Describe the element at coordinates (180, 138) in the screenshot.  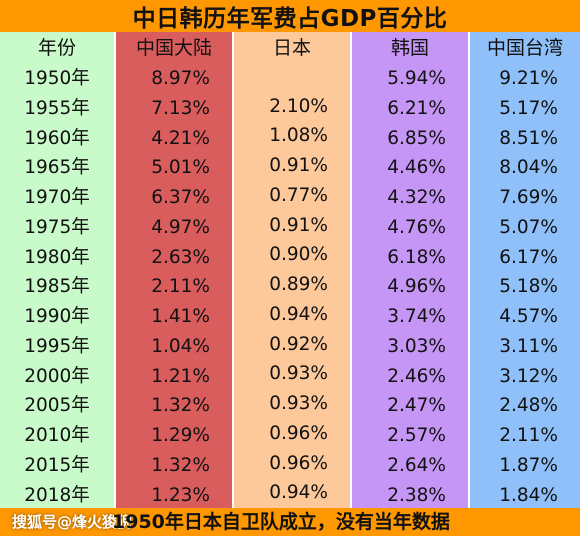
I see `value-cell: 4.21%` at that location.